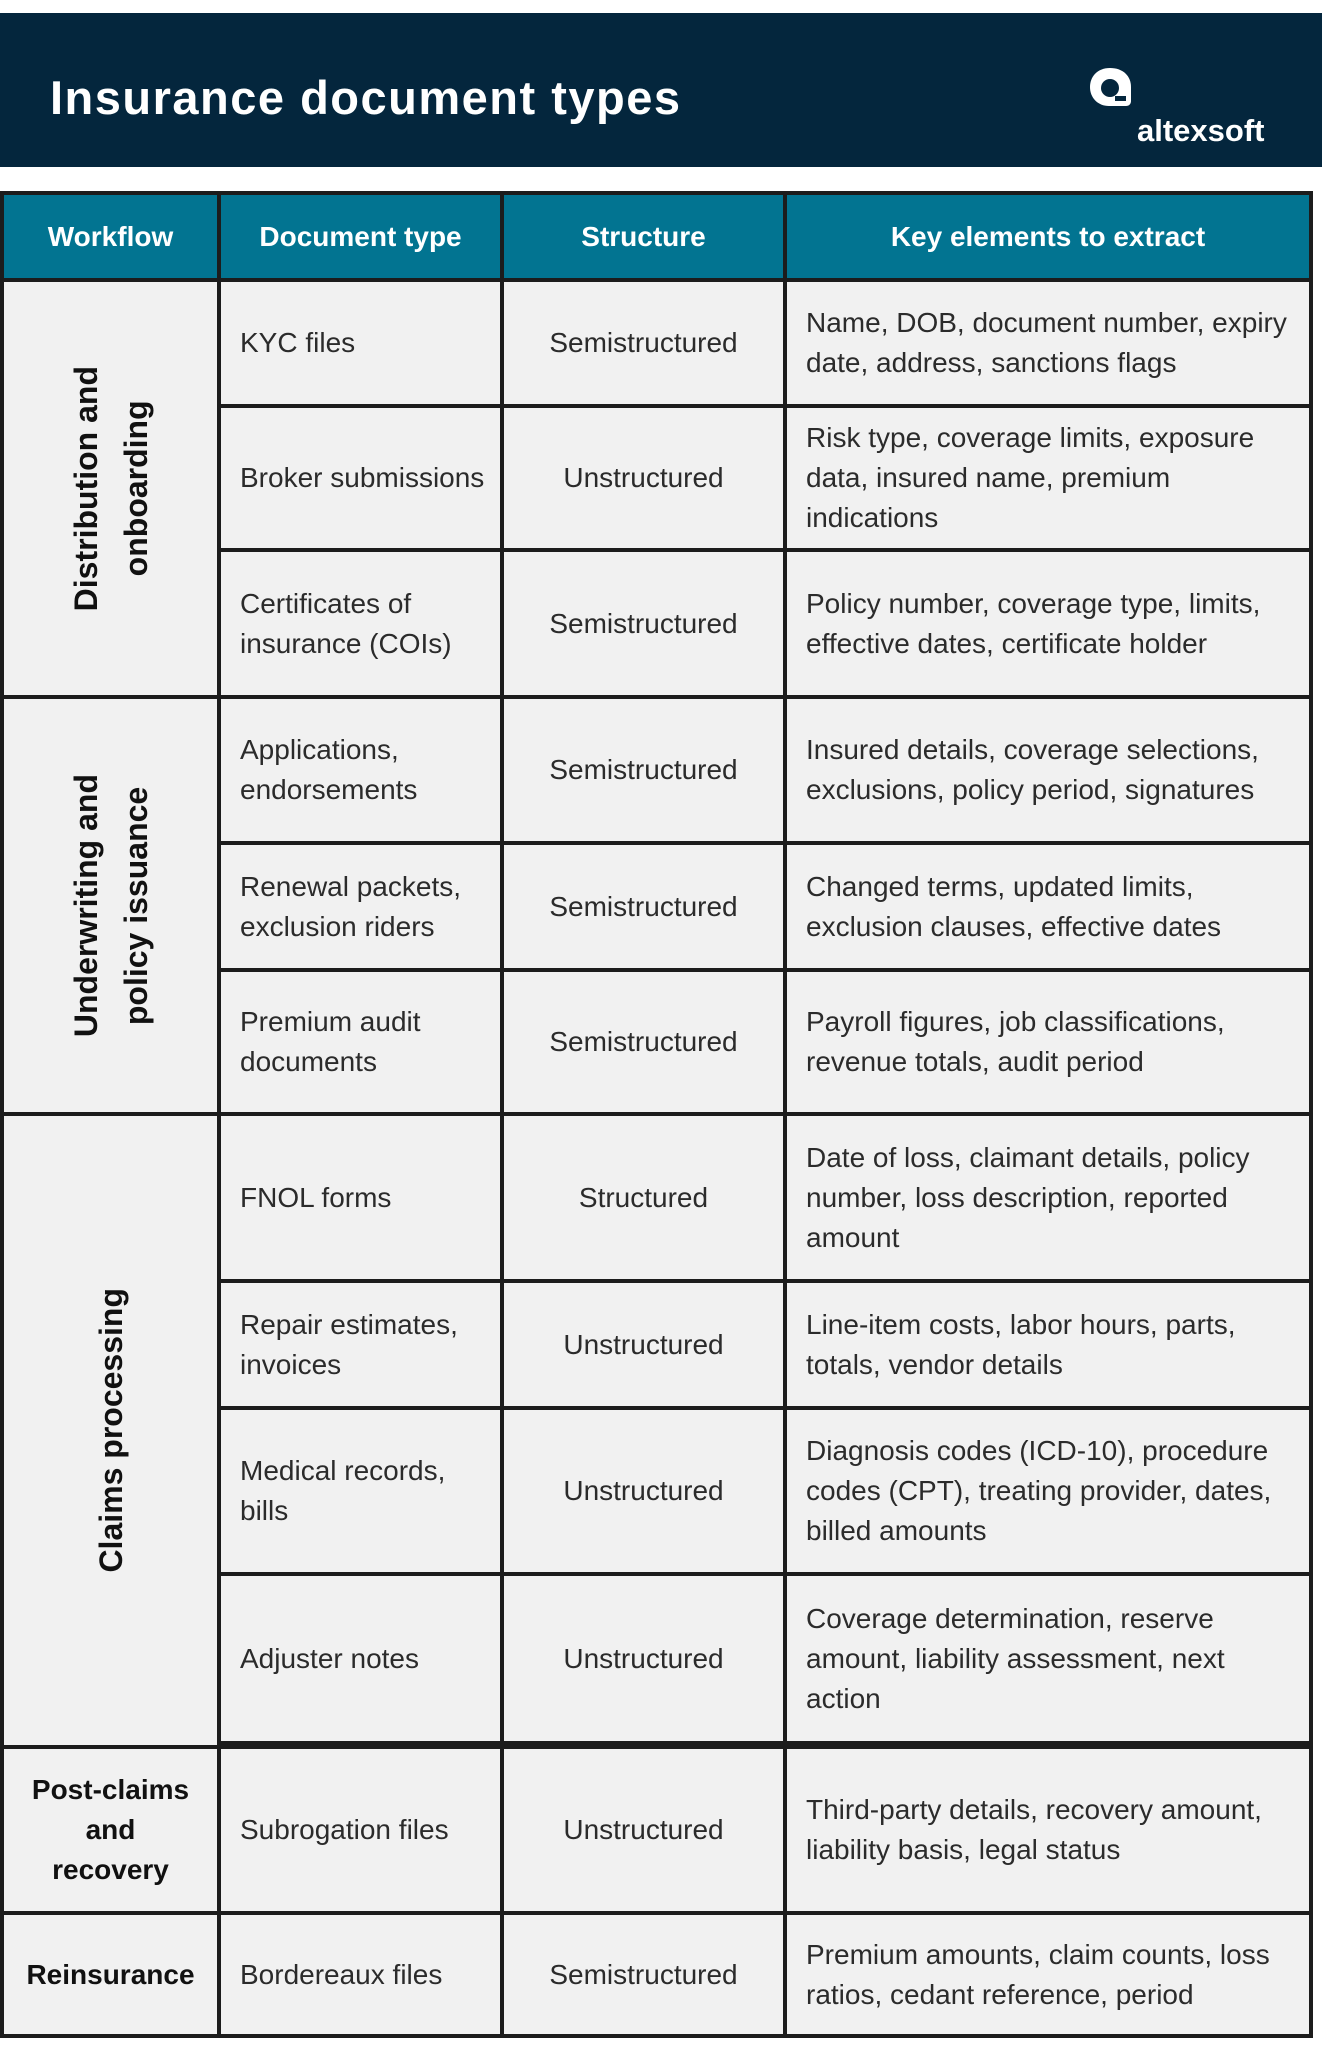 Image resolution: width=1322 pixels, height=2048 pixels. I want to click on workflow-label: Reinsurance, so click(110, 1974).